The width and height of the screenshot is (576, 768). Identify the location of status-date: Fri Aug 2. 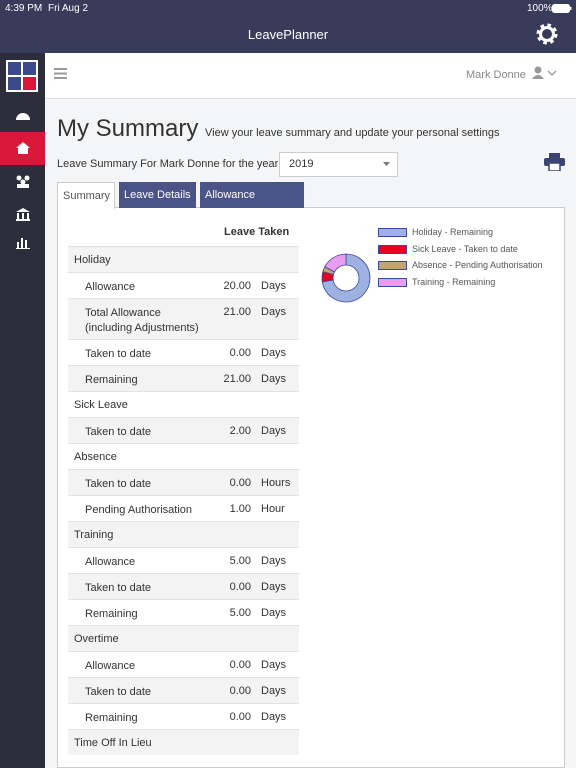
(68, 8).